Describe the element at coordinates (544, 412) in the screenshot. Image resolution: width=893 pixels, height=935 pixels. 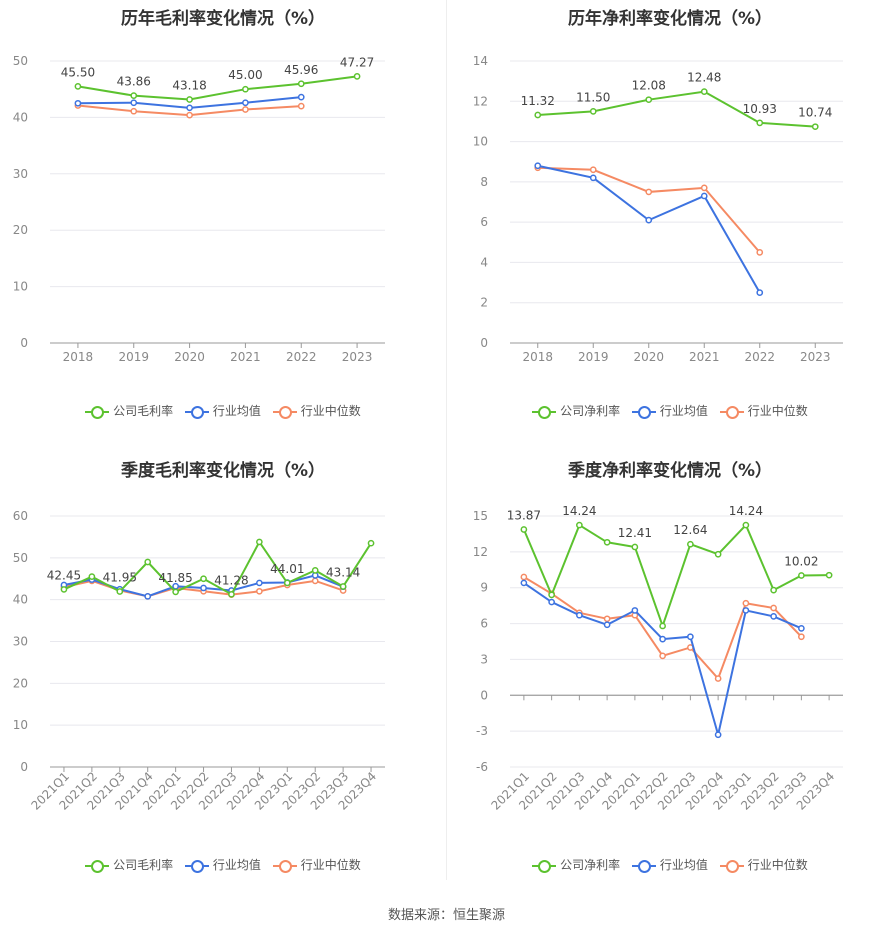
I see `legend-marker-icon` at that location.